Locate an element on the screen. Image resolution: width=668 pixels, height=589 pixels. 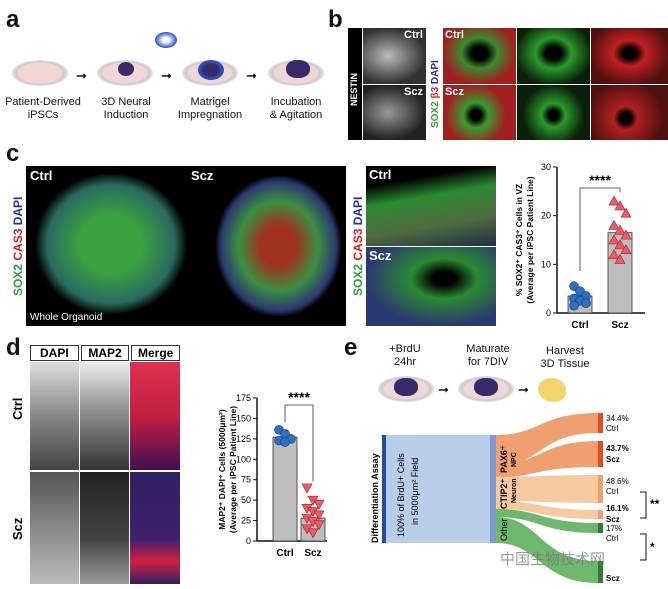
assay-bar is located at coordinates (384, 489).